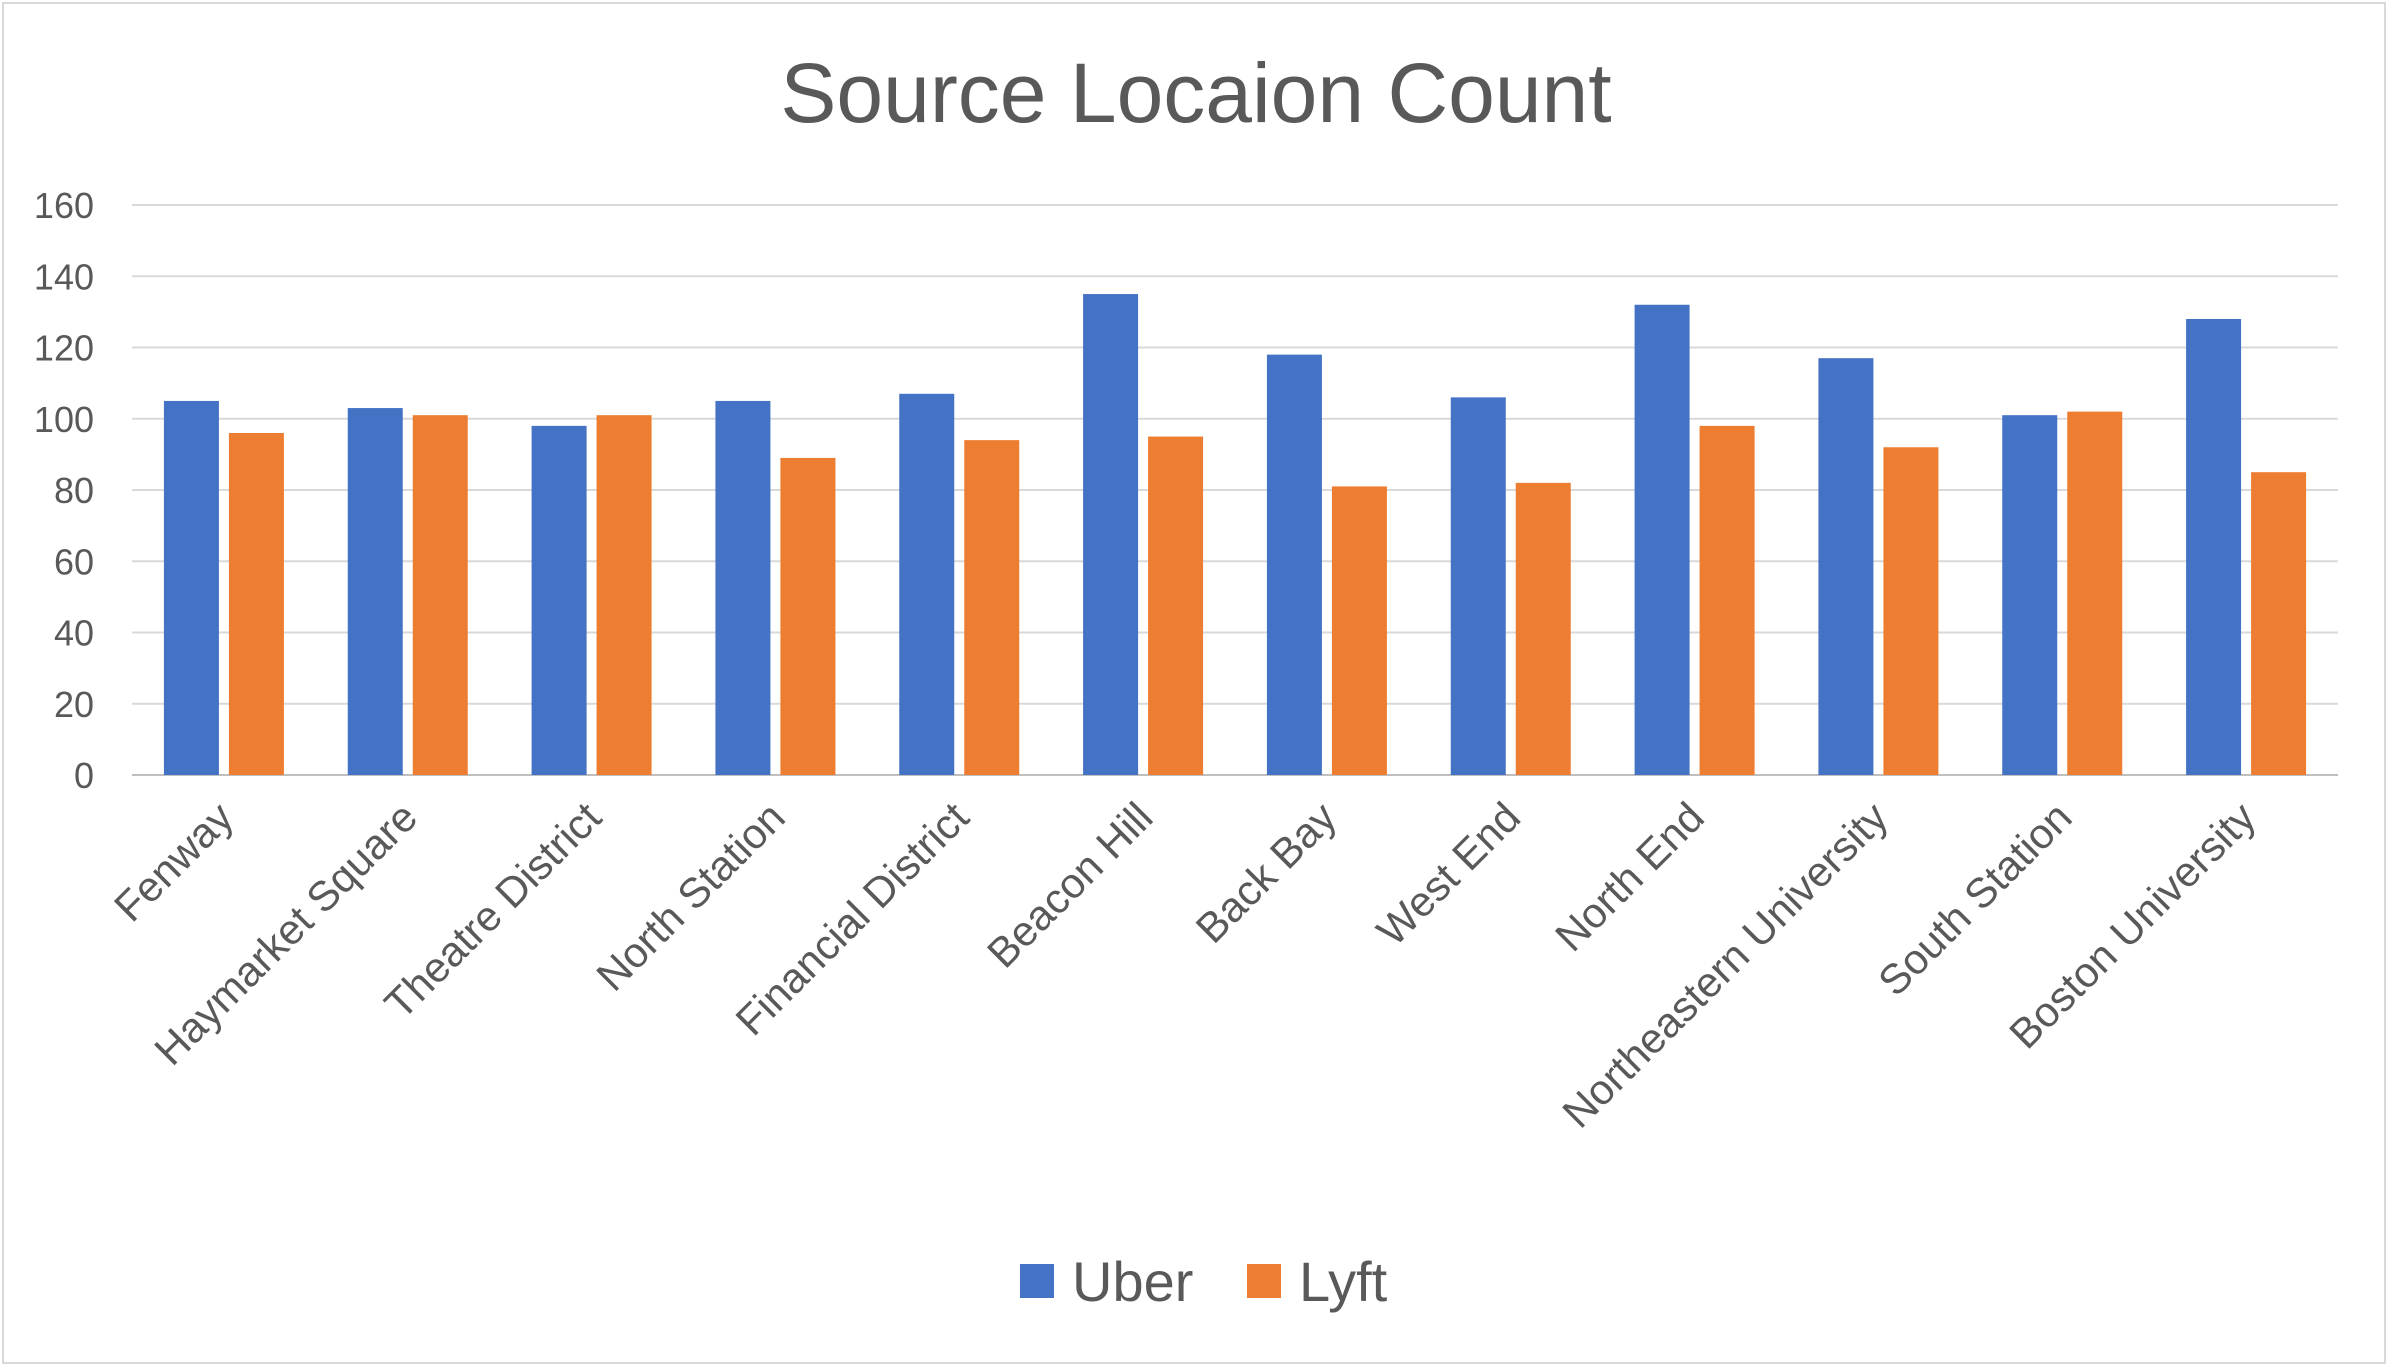 The height and width of the screenshot is (1370, 2392). Describe the element at coordinates (1069, 884) in the screenshot. I see `x-category-label: Beacon Hill` at that location.